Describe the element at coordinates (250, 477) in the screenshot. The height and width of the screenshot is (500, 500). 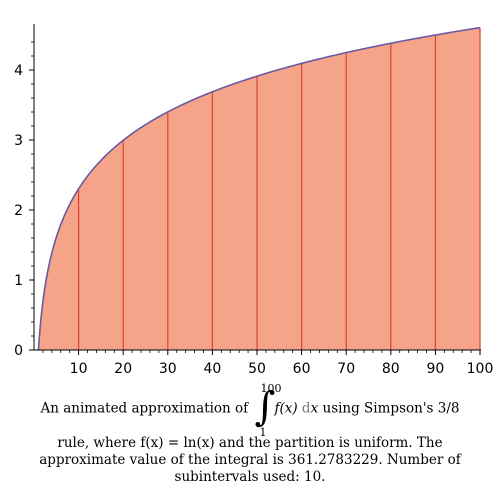
I see `caption-line-4: subintervals used: 10.` at that location.